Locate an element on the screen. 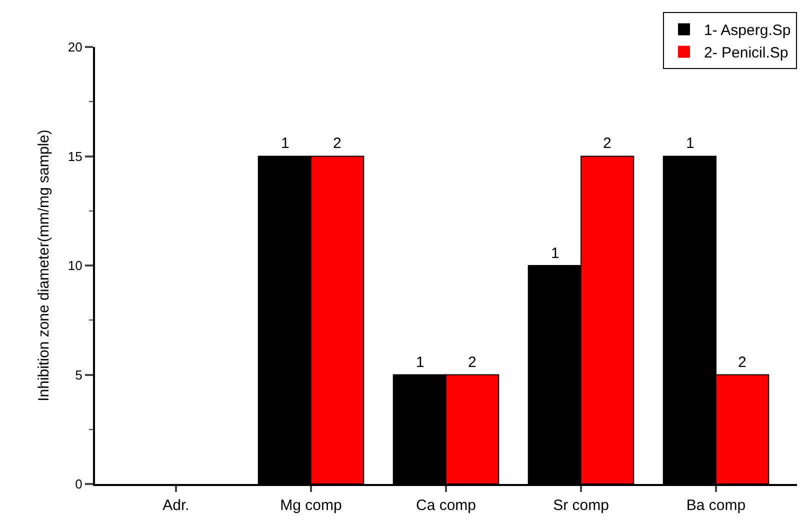 This screenshot has width=812, height=529. y-tick-label: 5 is located at coordinates (78, 374).